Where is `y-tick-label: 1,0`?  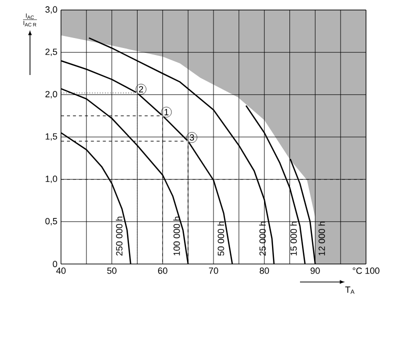
y-tick-label: 1,0 is located at coordinates (52, 180).